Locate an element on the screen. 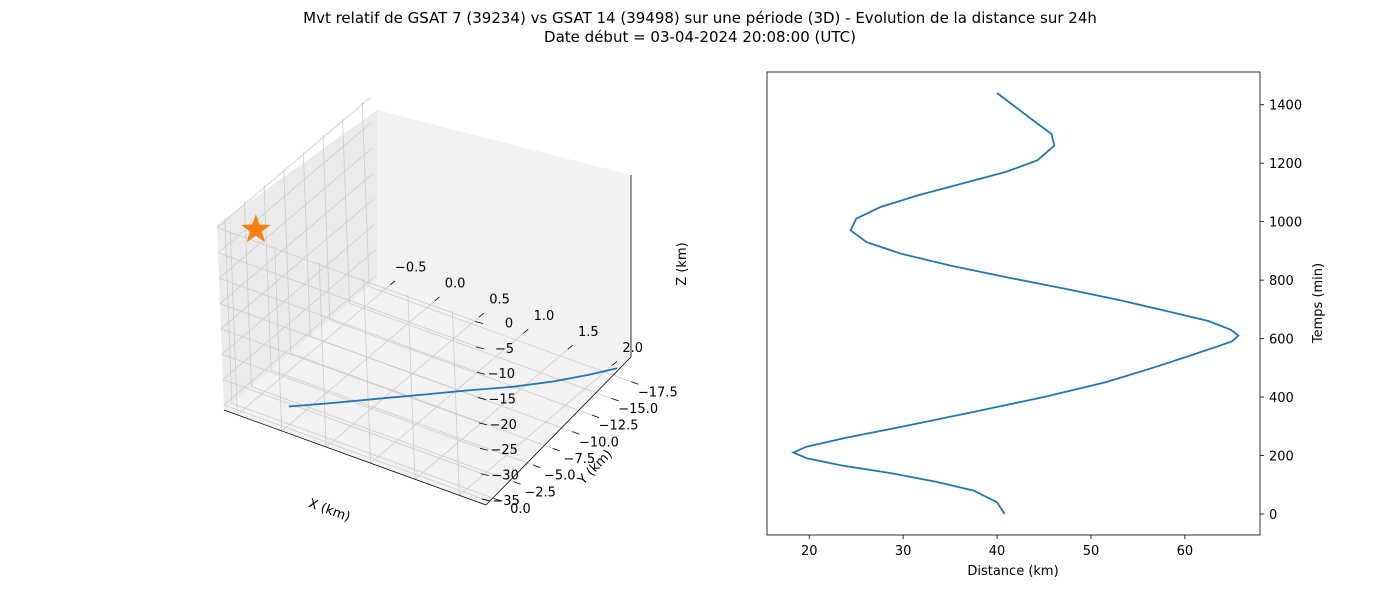 Image resolution: width=1400 pixels, height=600 pixels. y-tick-label: 800 is located at coordinates (1281, 281).